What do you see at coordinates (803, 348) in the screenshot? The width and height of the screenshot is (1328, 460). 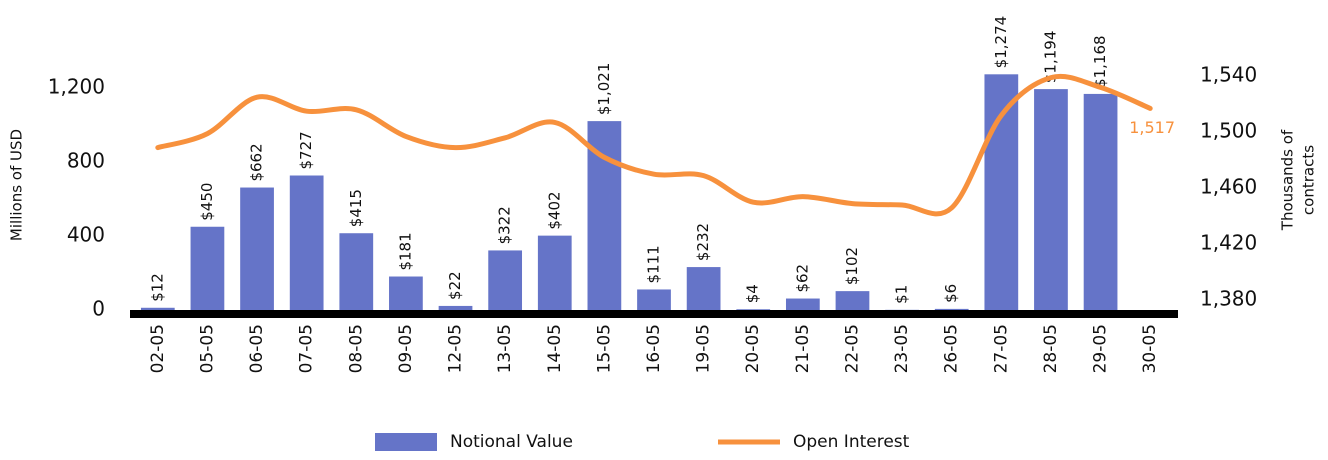 I see `x-tick-label: 21-05` at bounding box center [803, 348].